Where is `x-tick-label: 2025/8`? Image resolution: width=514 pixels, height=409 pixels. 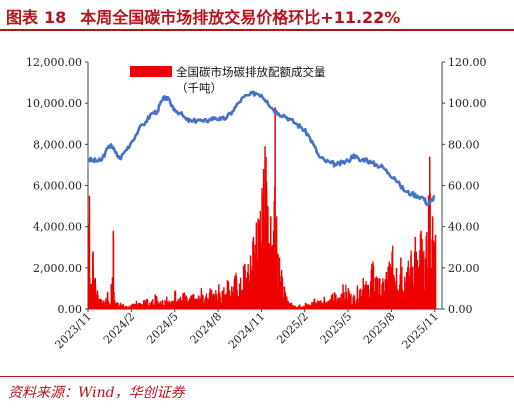
x-tick-label: 2025/8 is located at coordinates (379, 328).